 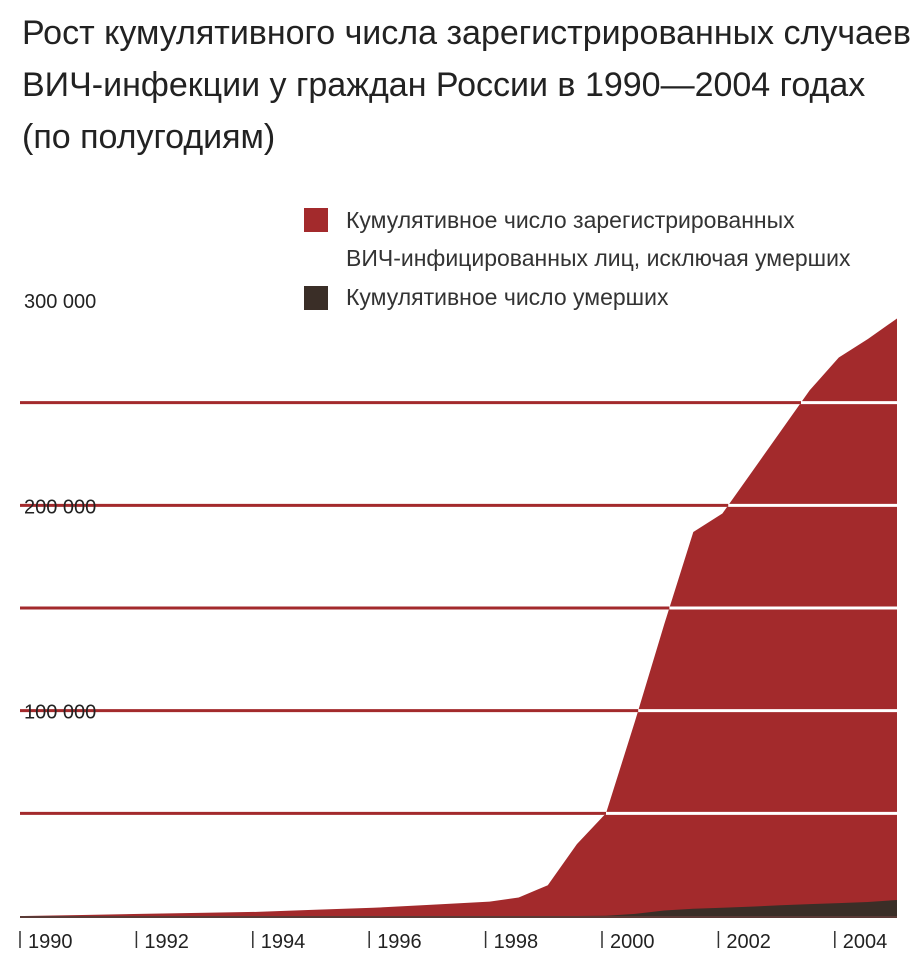 I want to click on title-line-3: (по полугодиям), so click(x=148, y=137).